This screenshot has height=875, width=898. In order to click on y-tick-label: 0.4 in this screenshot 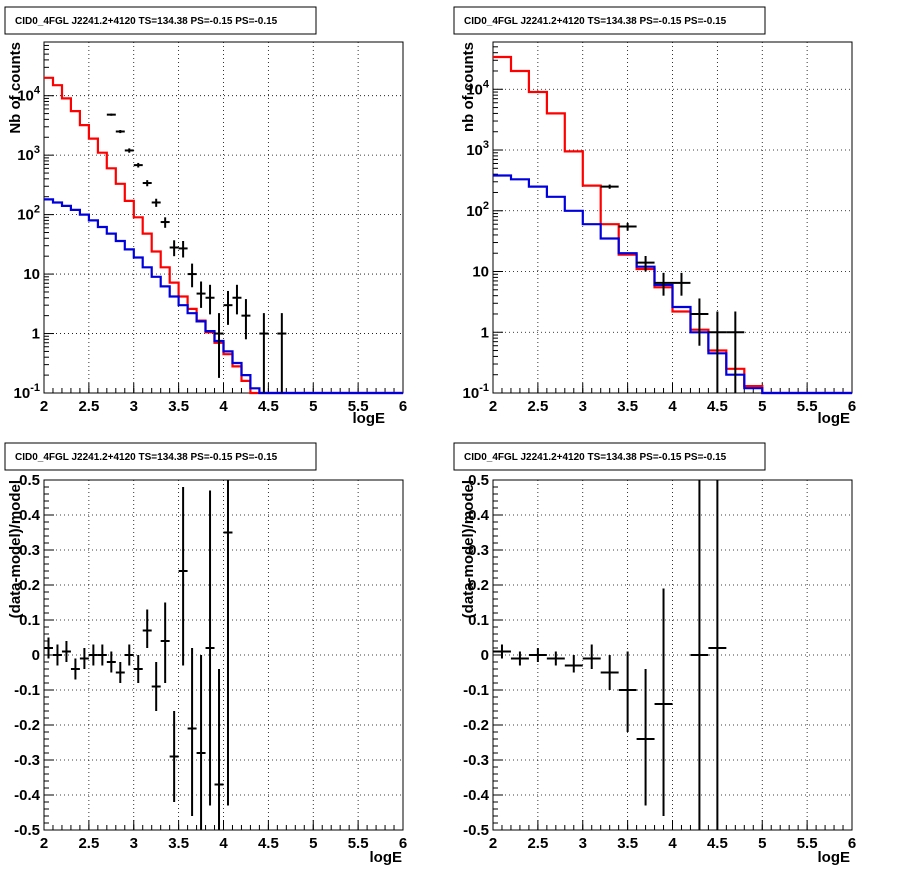, I will do `click(479, 515)`.